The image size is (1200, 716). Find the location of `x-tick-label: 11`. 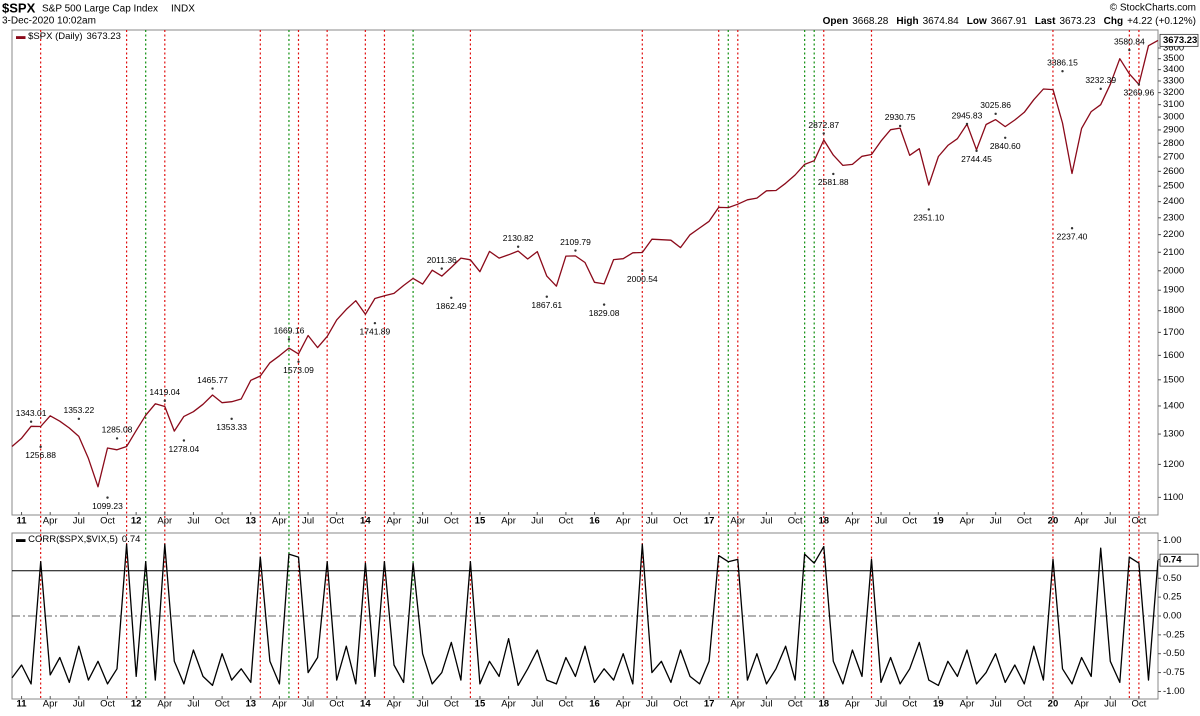

x-tick-label: 11 is located at coordinates (22, 521).